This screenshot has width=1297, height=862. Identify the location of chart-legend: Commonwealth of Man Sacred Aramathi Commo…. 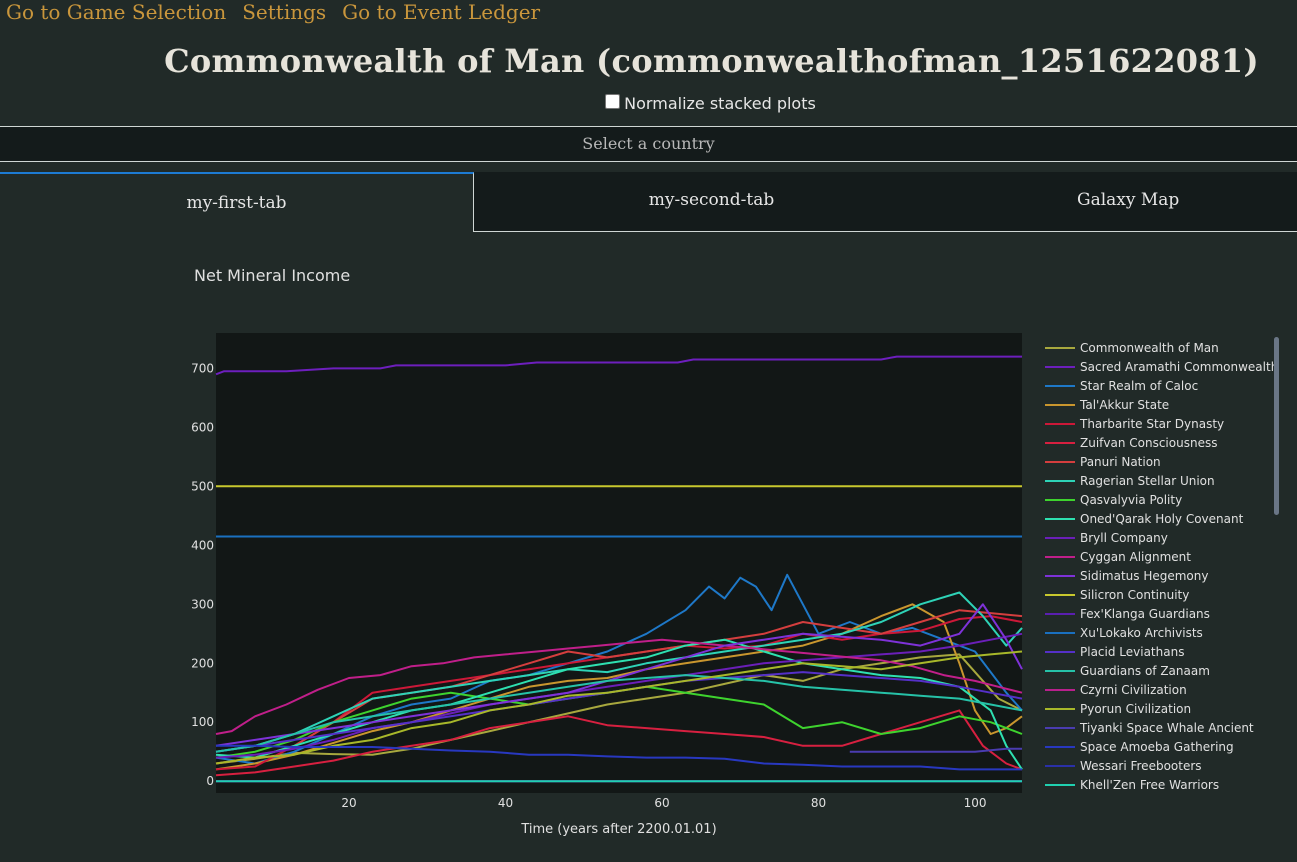
(1159, 566).